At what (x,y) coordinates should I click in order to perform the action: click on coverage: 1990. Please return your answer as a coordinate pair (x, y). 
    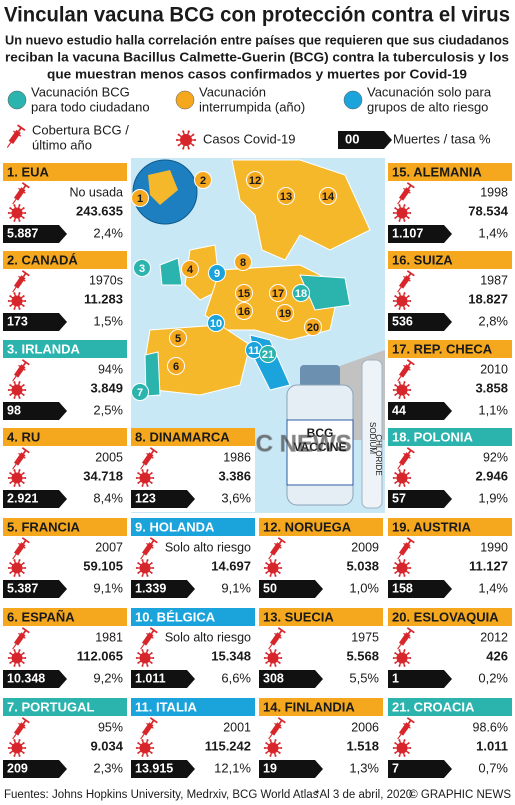
    Looking at the image, I should click on (494, 547).